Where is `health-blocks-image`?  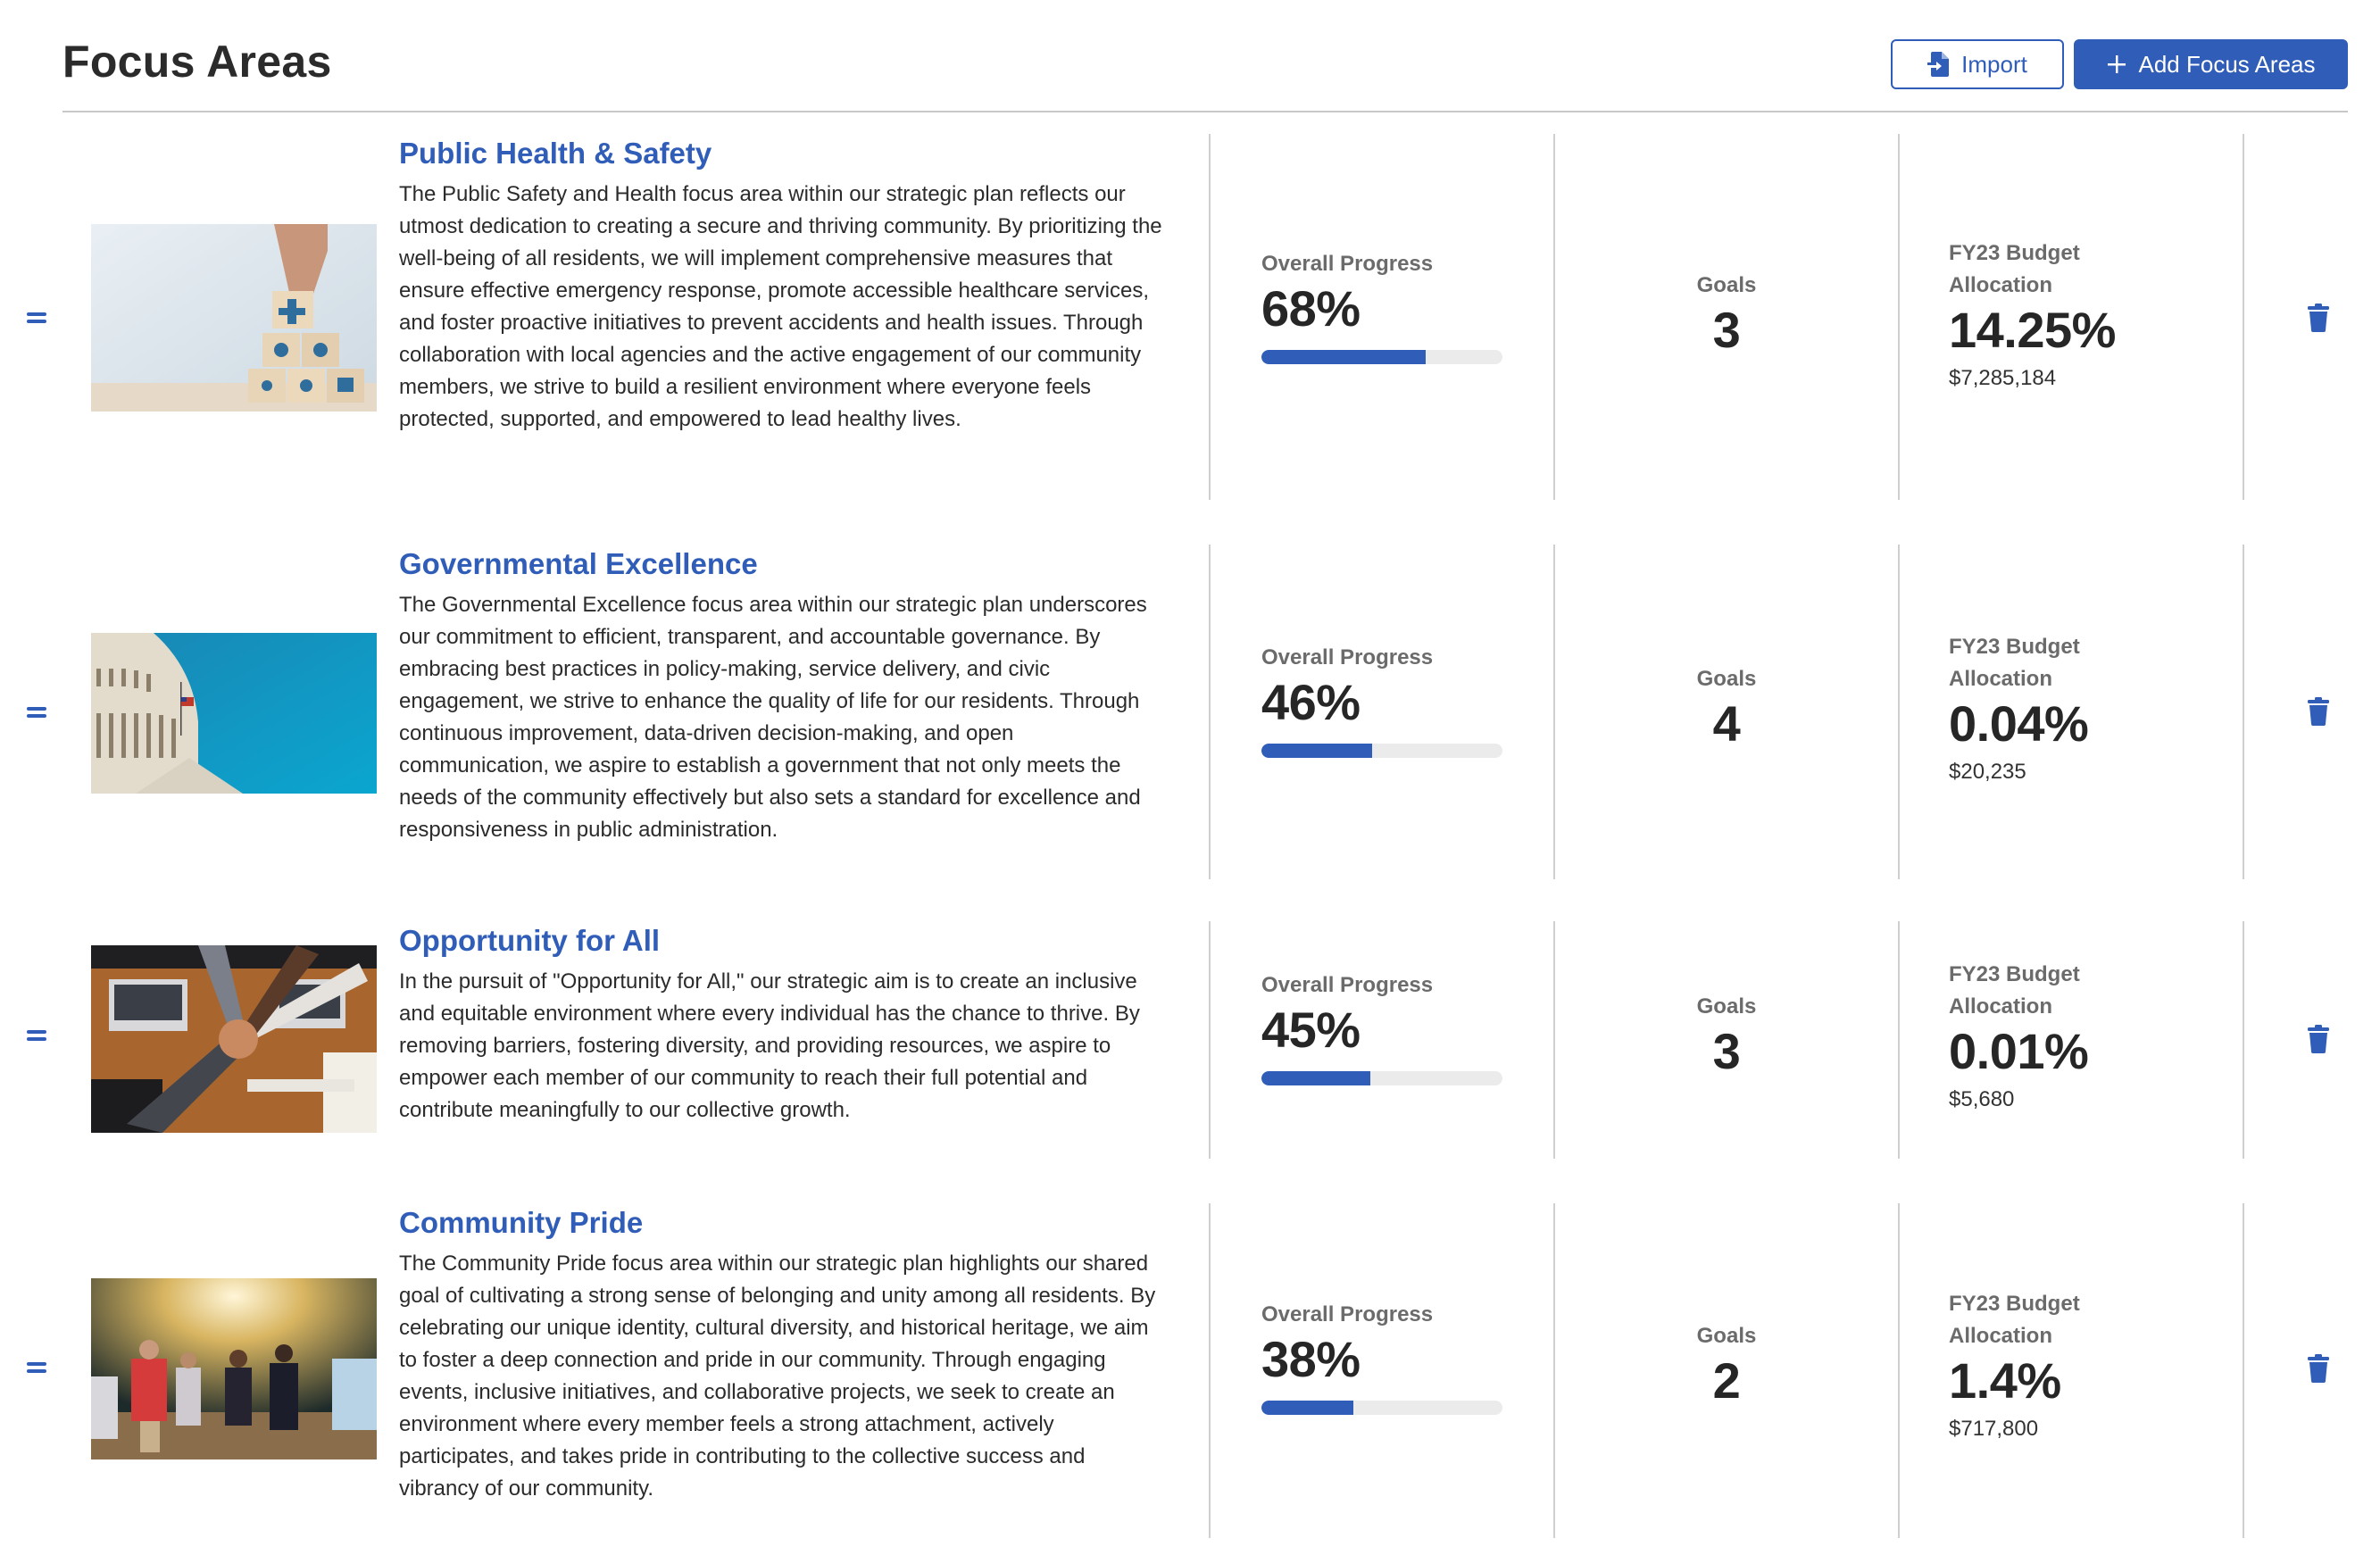 health-blocks-image is located at coordinates (234, 318).